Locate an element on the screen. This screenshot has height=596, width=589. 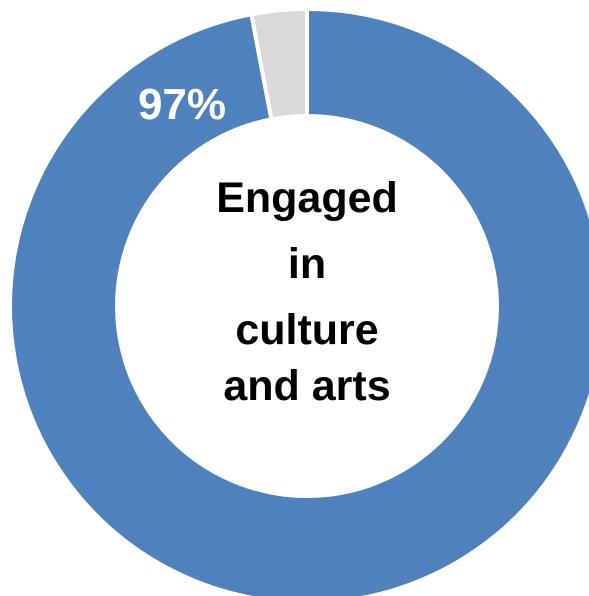
center-label-line-2: in is located at coordinates (307, 264).